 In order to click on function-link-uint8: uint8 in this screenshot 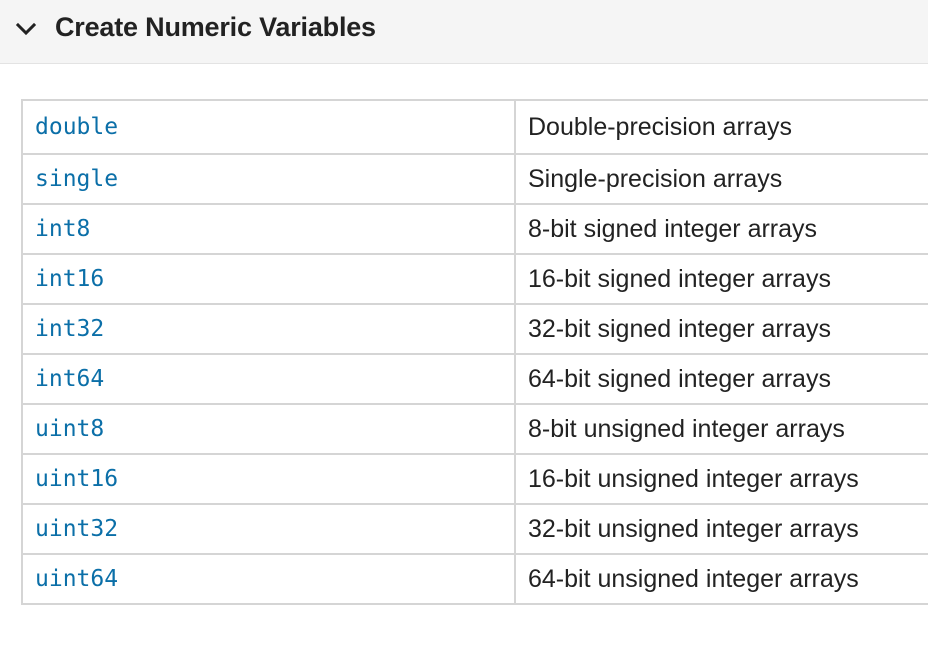, I will do `click(70, 429)`.